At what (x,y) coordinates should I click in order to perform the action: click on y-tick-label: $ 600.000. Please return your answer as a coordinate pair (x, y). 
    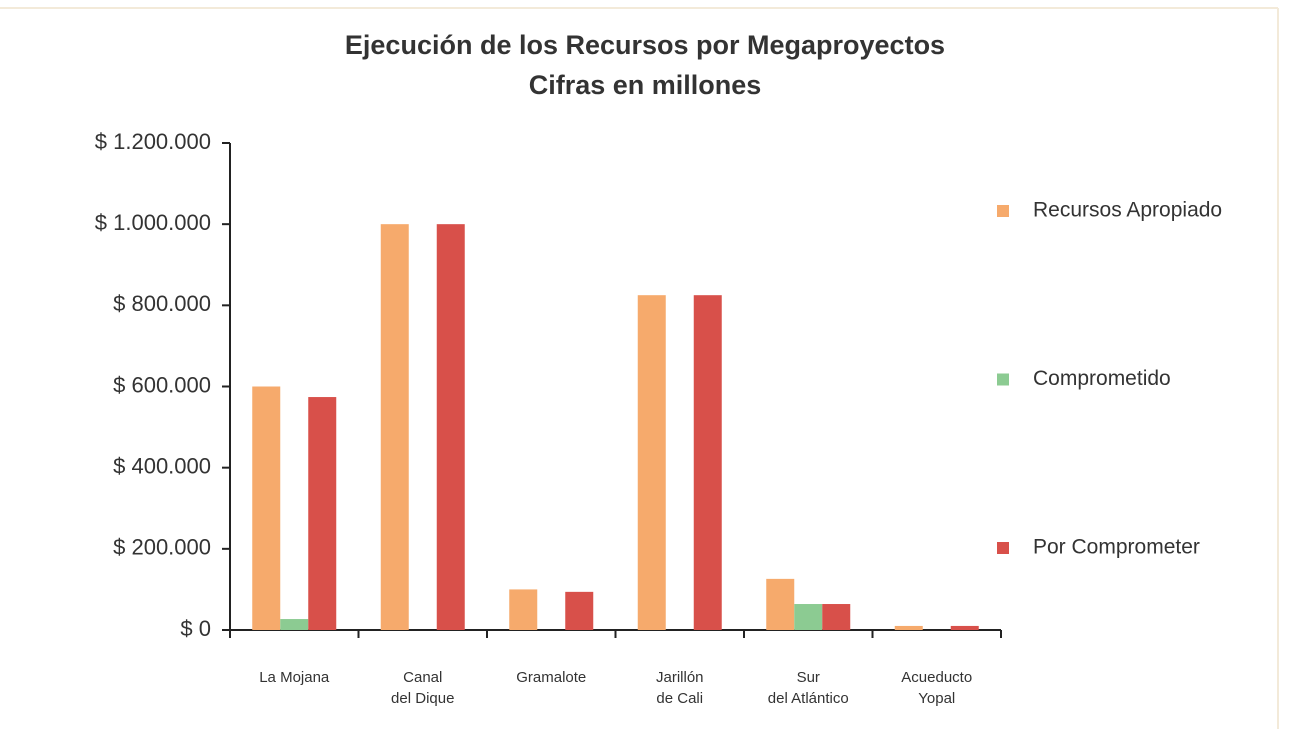
    Looking at the image, I should click on (162, 384).